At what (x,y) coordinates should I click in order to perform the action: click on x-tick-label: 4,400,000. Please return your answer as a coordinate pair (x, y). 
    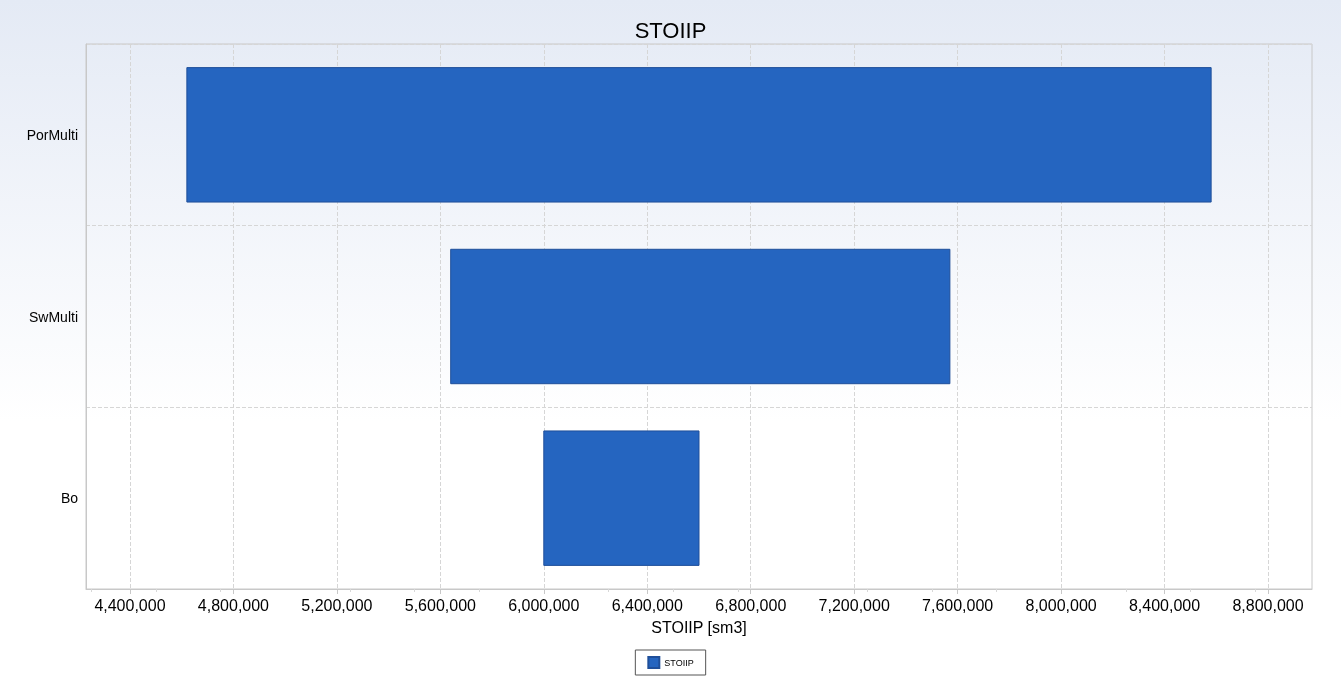
    Looking at the image, I should click on (130, 605).